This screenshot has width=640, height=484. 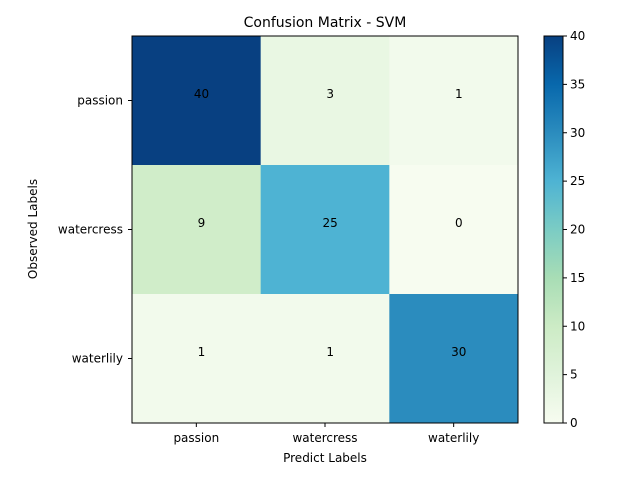 I want to click on y-tick-label: waterlily, so click(x=97, y=359).